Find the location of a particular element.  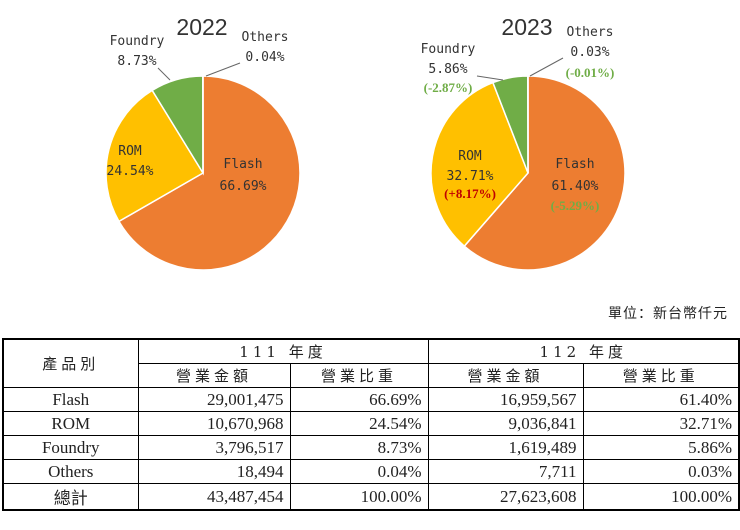

product-header: 產品別 is located at coordinates (70, 363).